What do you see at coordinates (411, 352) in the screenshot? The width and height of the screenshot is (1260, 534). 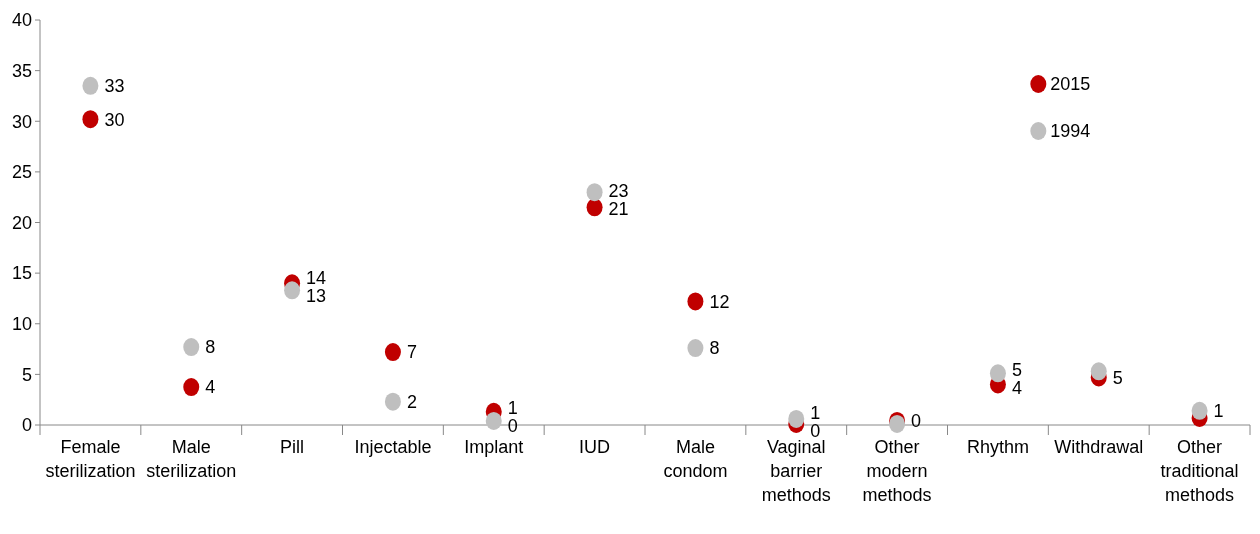 I see `data-label: 7` at bounding box center [411, 352].